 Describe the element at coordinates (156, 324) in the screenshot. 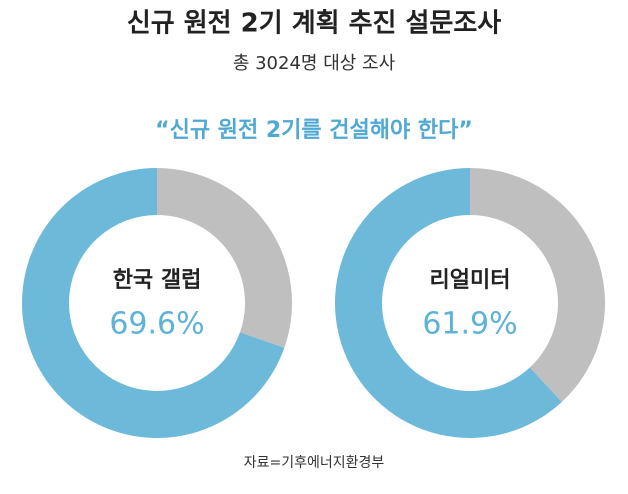

I see `value-label: 69.6%` at that location.